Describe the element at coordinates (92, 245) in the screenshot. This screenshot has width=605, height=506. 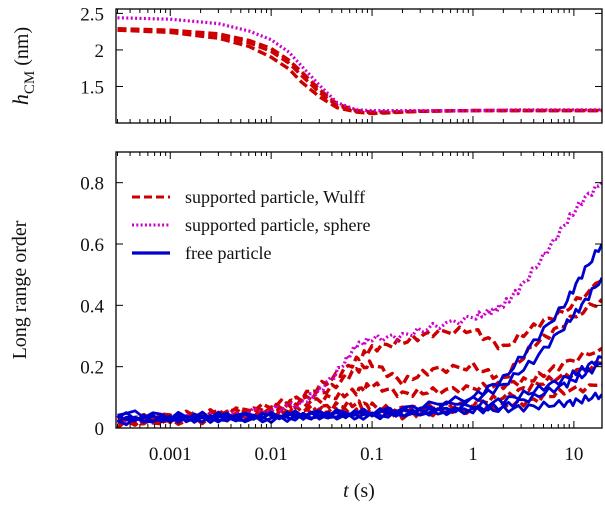
I see `y-tick-label: 0.6` at that location.